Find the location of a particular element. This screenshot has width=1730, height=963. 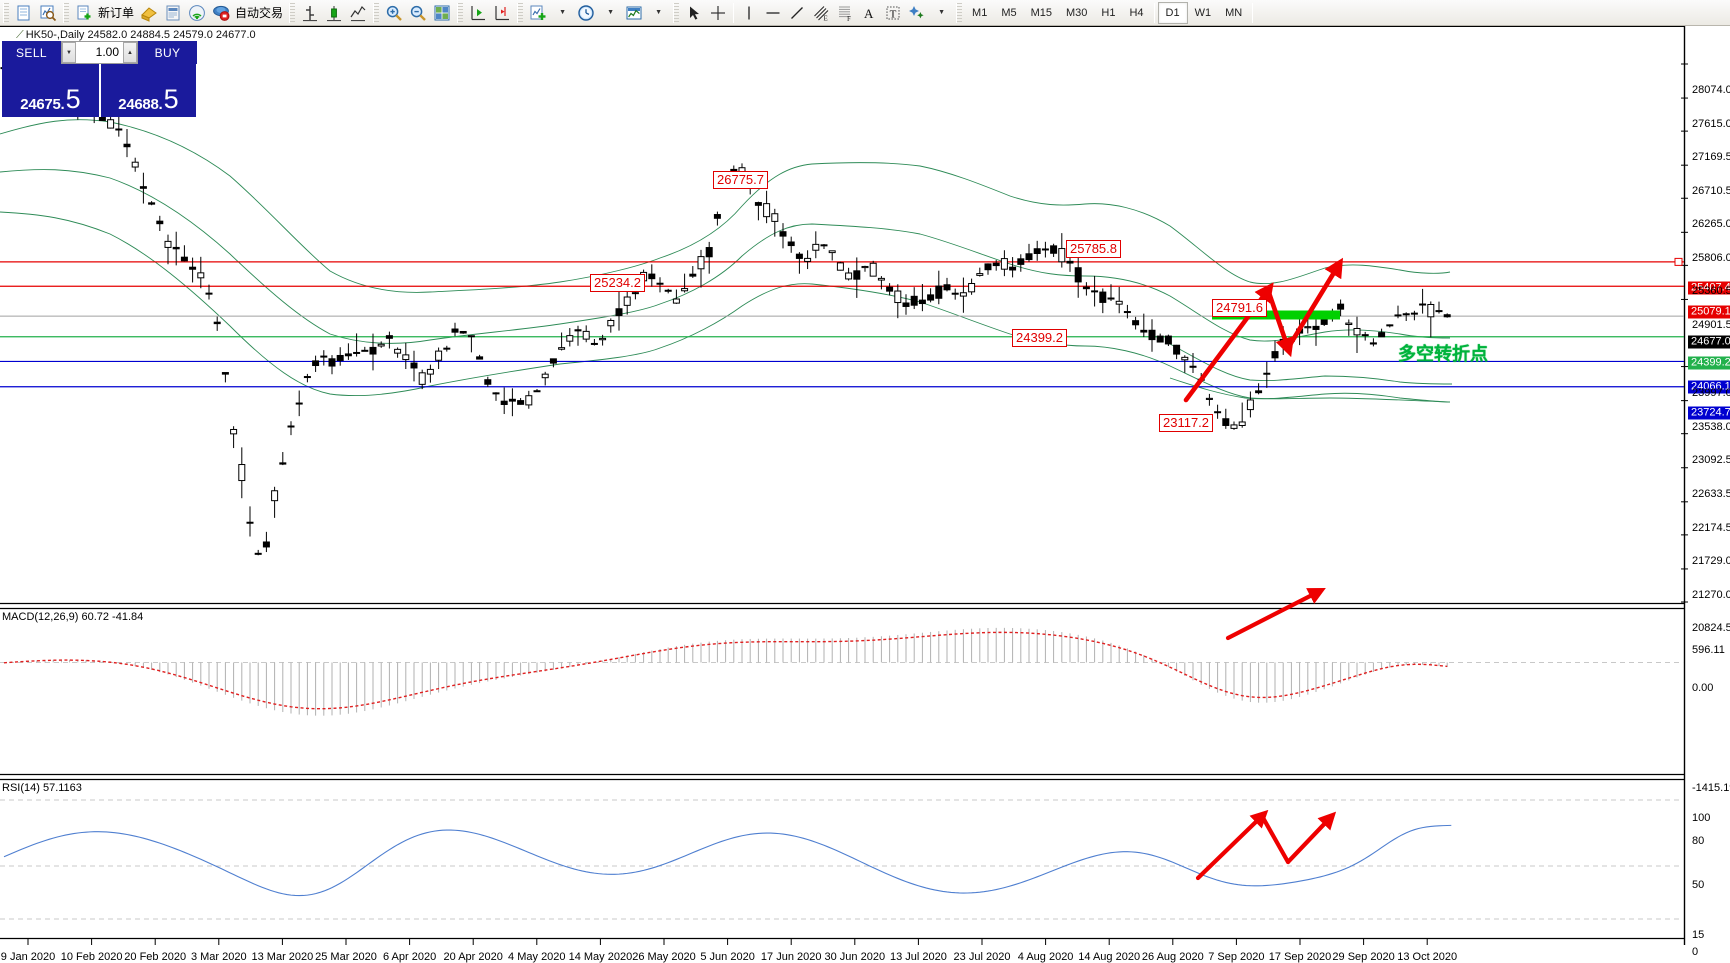

text-box-icon: T is located at coordinates (893, 13).